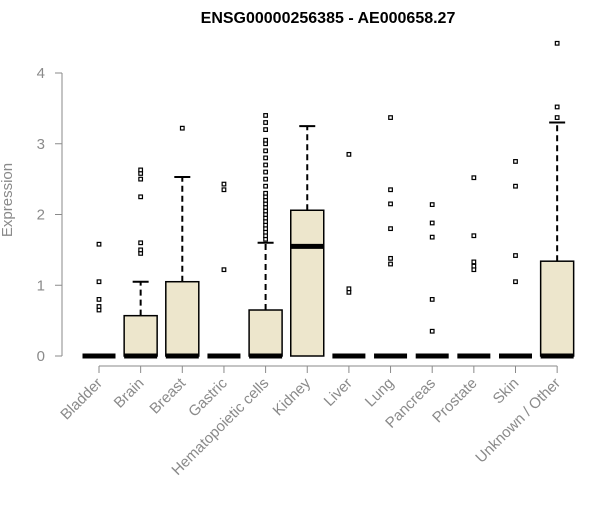  Describe the element at coordinates (8, 200) in the screenshot. I see `y-axis-title: Expression` at that location.